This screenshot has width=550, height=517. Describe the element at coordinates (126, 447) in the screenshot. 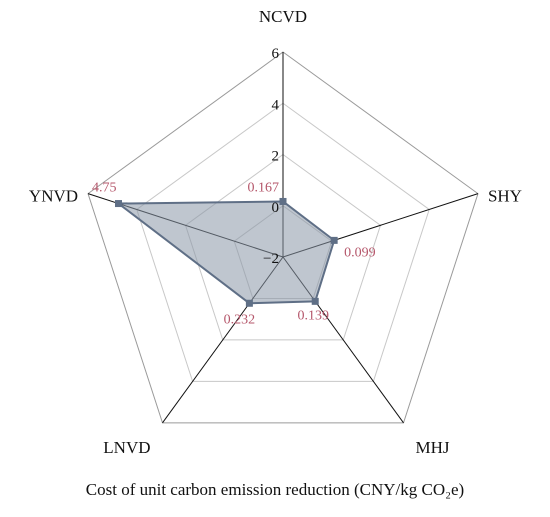

I see `axis-category-label: LNVD` at that location.